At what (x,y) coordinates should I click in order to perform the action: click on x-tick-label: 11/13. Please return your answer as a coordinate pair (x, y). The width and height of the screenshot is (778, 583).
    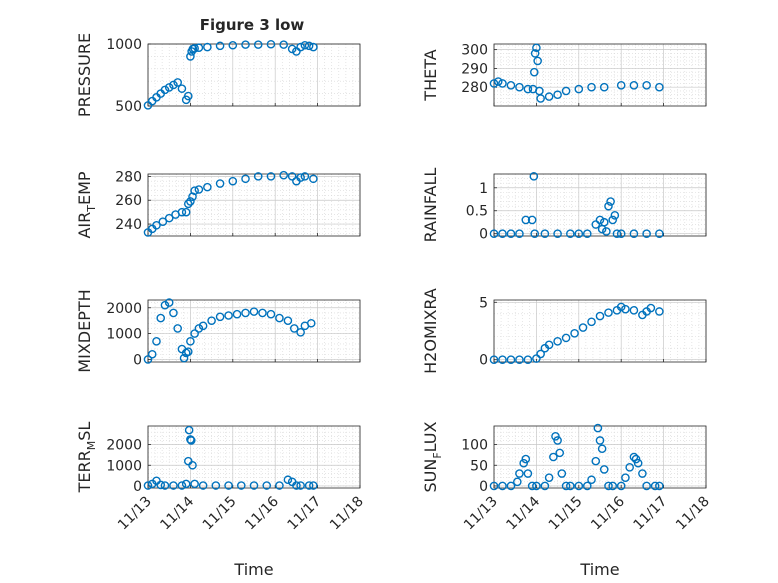
    Looking at the image, I should click on (135, 514).